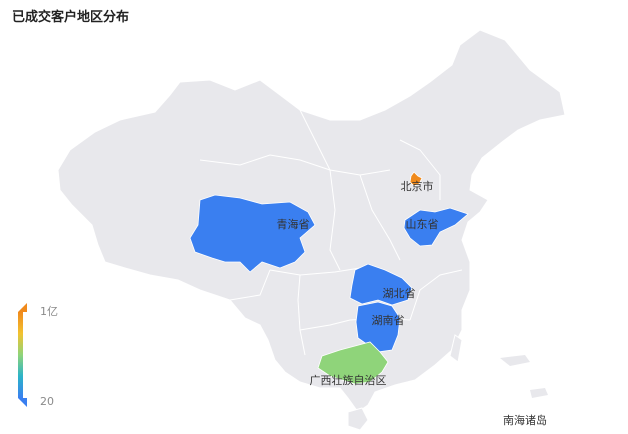  Describe the element at coordinates (348, 380) in the screenshot. I see `label-guangxi: 广西壮族自治区` at that location.